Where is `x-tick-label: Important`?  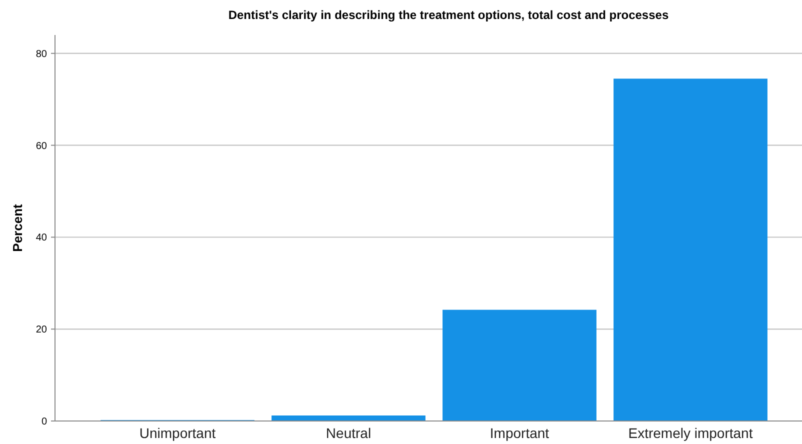
x-tick-label: Important is located at coordinates (520, 433).